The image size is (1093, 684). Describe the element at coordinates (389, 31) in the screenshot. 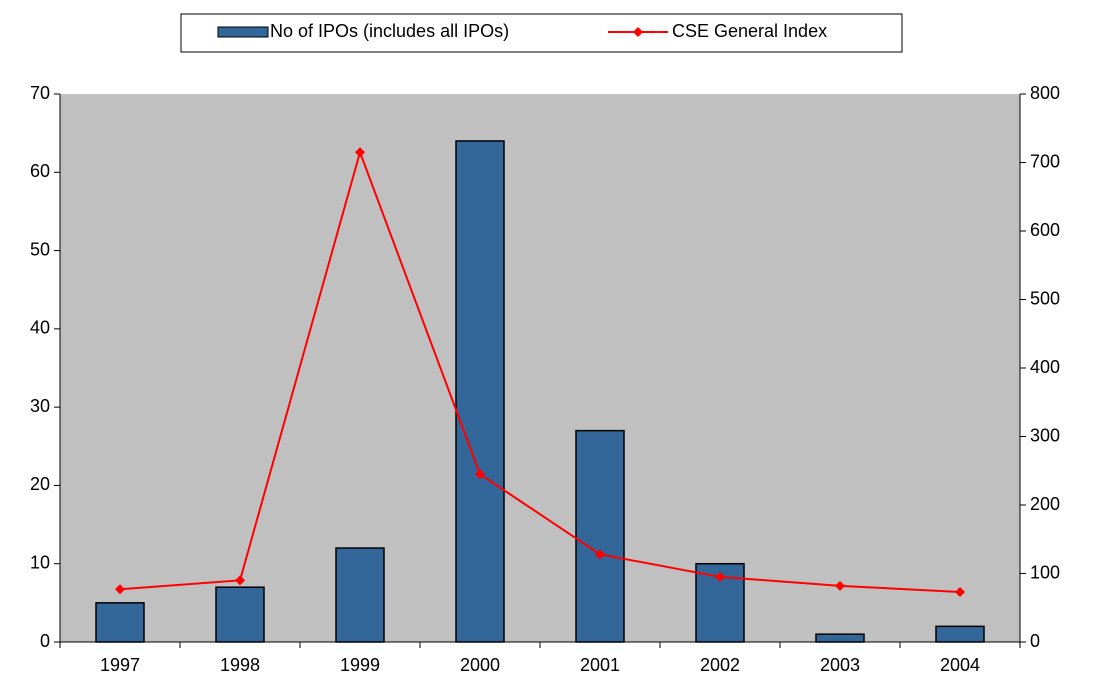

I see `legend-label: No of IPOs (includes all IPOs)` at that location.